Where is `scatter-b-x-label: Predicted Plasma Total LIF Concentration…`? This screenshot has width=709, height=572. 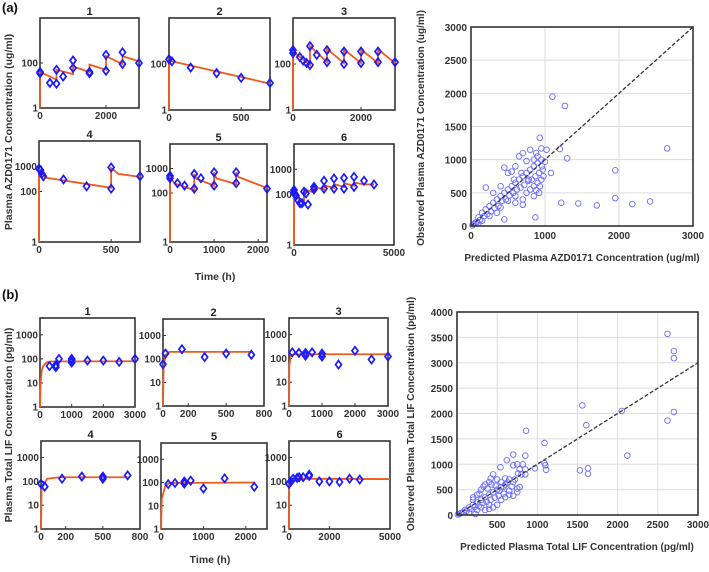
scatter-b-x-label: Predicted Plasma Total LIF Concentration… is located at coordinates (577, 547).